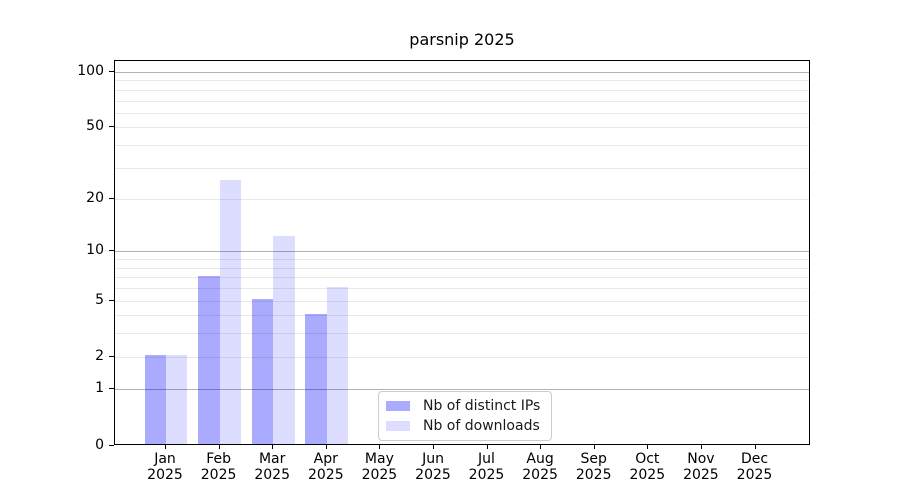  What do you see at coordinates (325, 467) in the screenshot?
I see `x-tick-label-apr: Apr 2025` at bounding box center [325, 467].